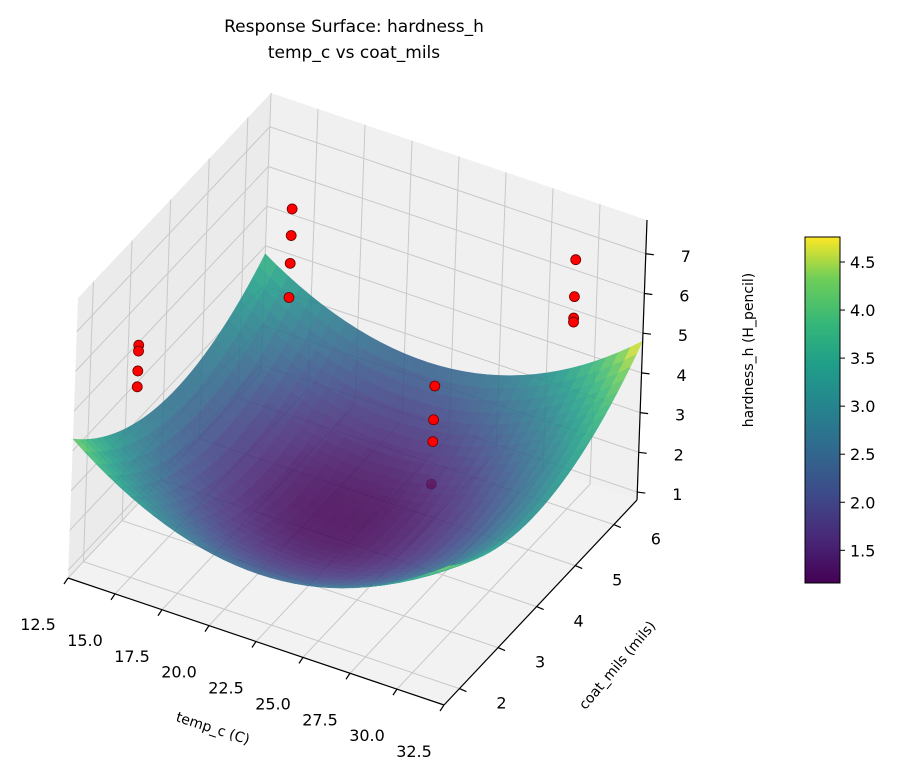  Describe the element at coordinates (354, 53) in the screenshot. I see `chart-subtitle: temp_c vs coat_mils` at that location.